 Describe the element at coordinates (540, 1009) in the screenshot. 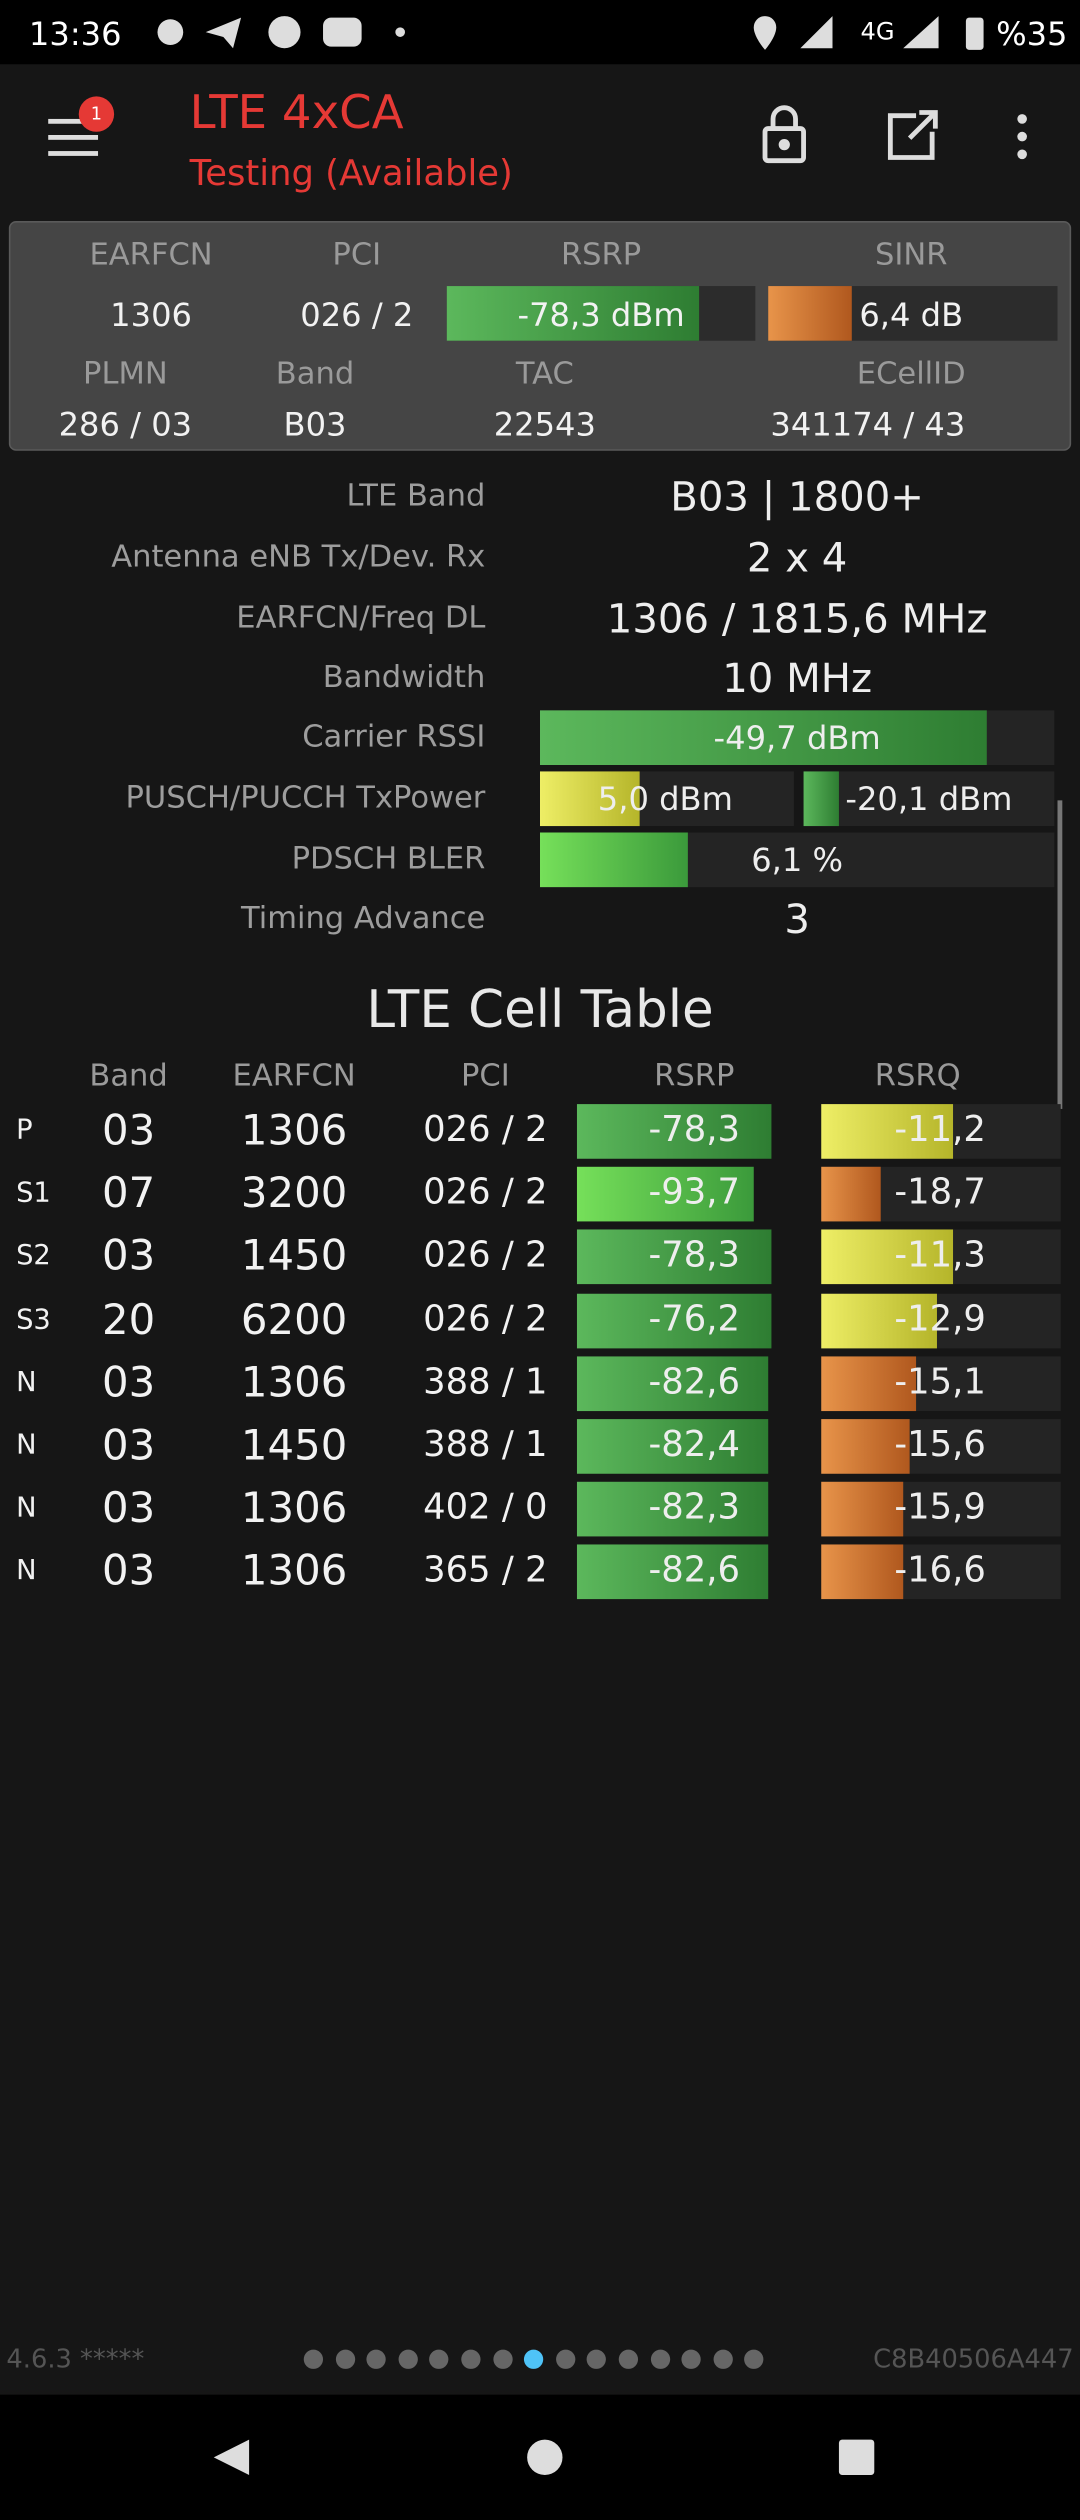

I see `table-title: LTE Cell Table` at that location.